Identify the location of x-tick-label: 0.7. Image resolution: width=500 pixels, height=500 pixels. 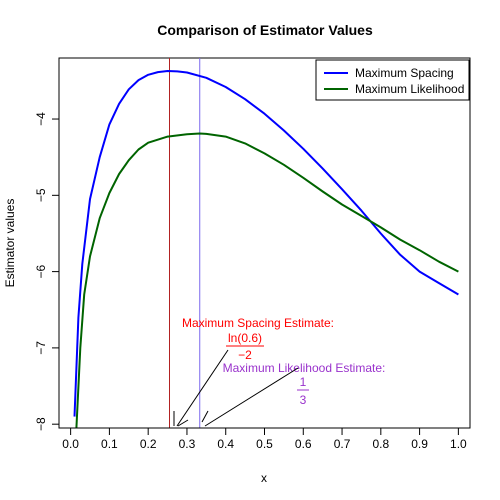
(342, 444).